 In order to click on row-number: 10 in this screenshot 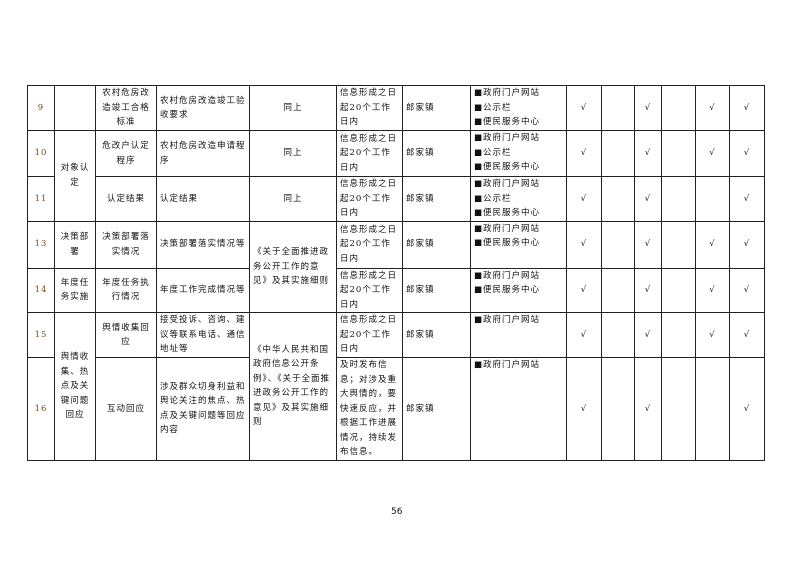, I will do `click(41, 153)`.